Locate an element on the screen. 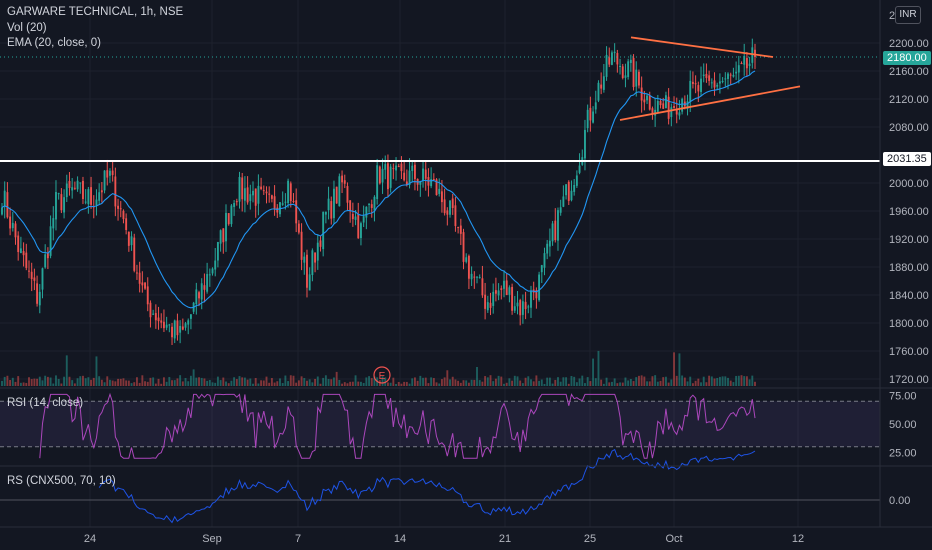  symbol-legend: GARWARE TECHNICAL, 1h, NSE is located at coordinates (95, 12).